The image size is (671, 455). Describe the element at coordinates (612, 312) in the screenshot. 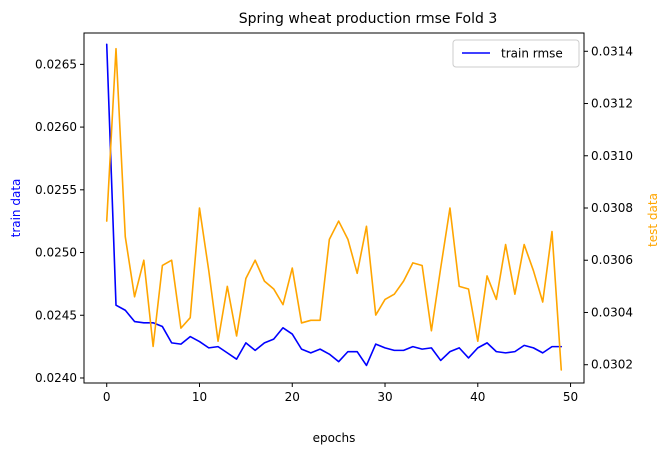

I see `y-right-tick-label: 0.0304` at that location.